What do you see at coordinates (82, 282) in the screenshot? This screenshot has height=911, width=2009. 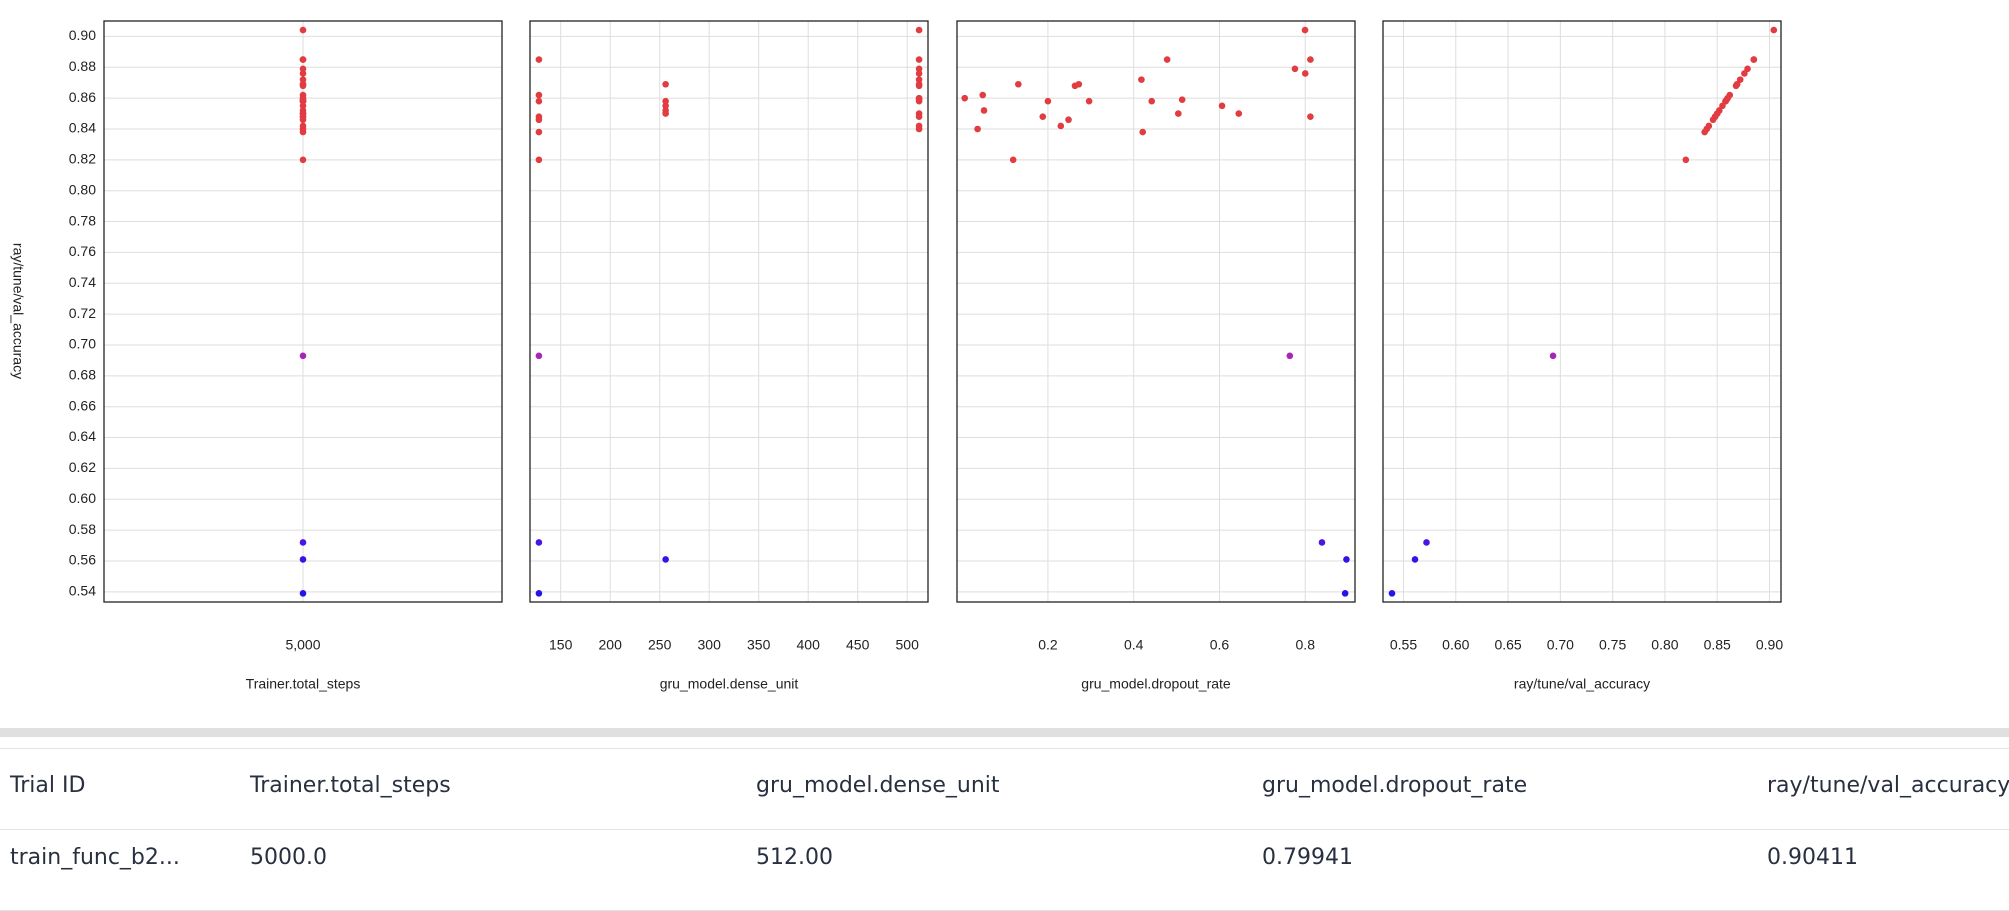 I see `y-tick-label: 0.74` at bounding box center [82, 282].